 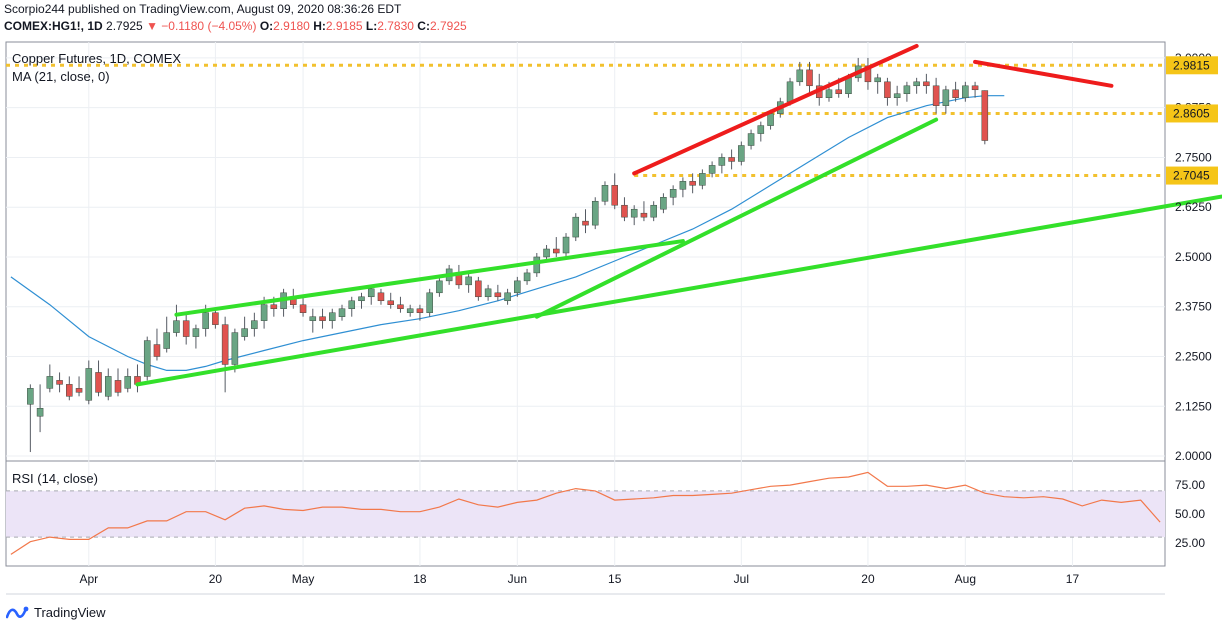 I want to click on rsi-pane-title: RSI (14, close), so click(x=55, y=478).